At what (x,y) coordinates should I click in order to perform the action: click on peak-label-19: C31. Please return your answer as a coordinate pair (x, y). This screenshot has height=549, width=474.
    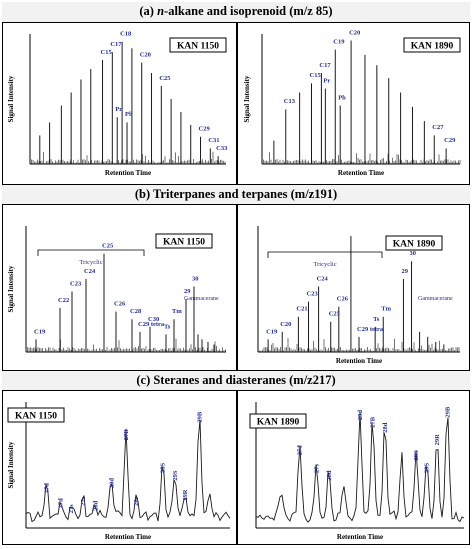
    Looking at the image, I should click on (213, 140).